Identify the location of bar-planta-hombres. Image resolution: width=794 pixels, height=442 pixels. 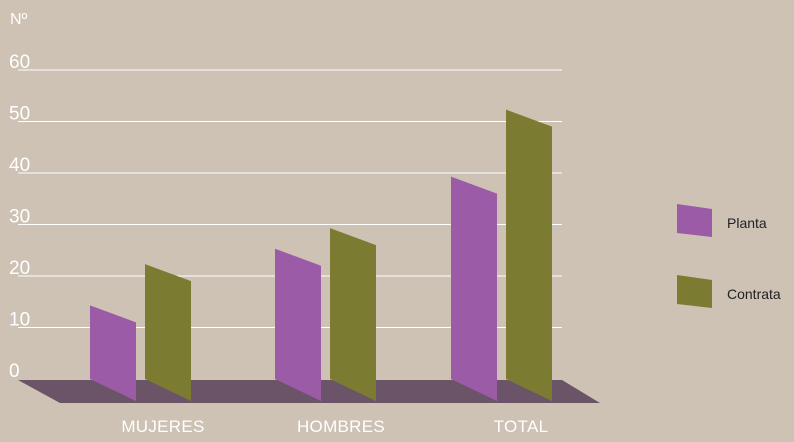
(298, 324).